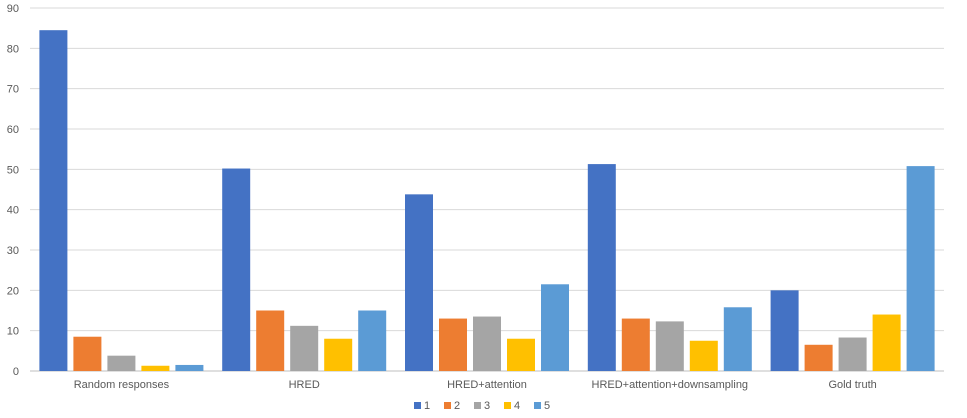 Image resolution: width=967 pixels, height=418 pixels. I want to click on y-tick-label: 20, so click(13, 291).